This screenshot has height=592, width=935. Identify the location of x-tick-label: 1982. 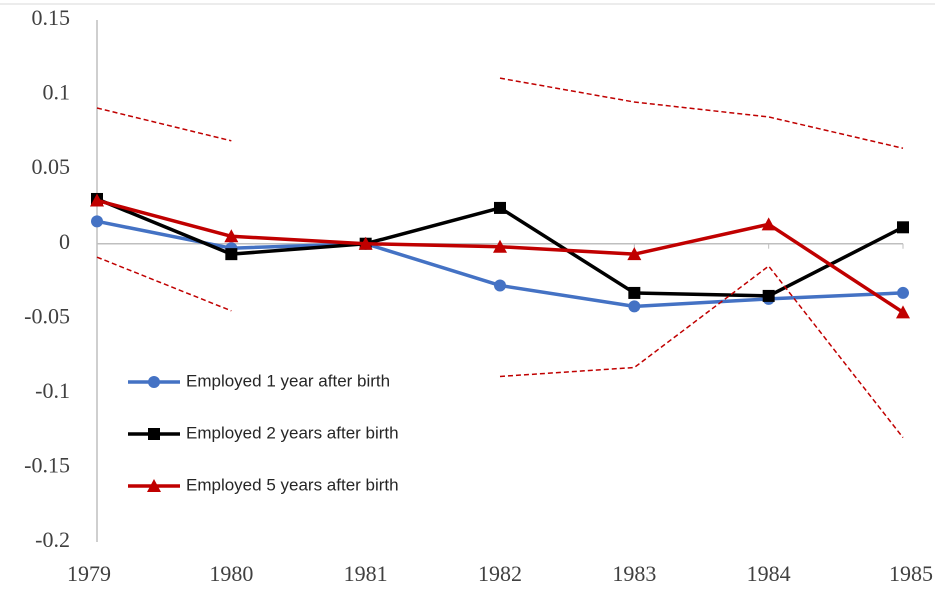
(500, 573).